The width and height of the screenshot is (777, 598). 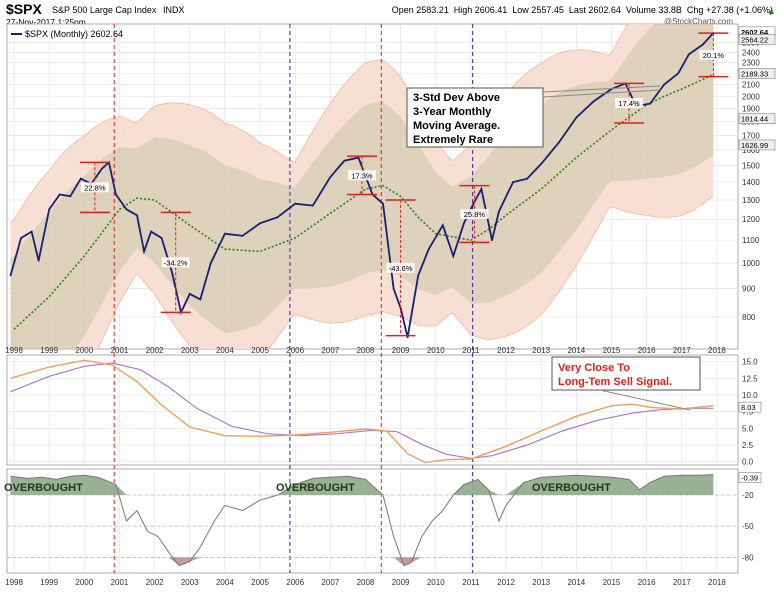 I want to click on x-tick-label-bottom-2018: 2018, so click(x=717, y=582).